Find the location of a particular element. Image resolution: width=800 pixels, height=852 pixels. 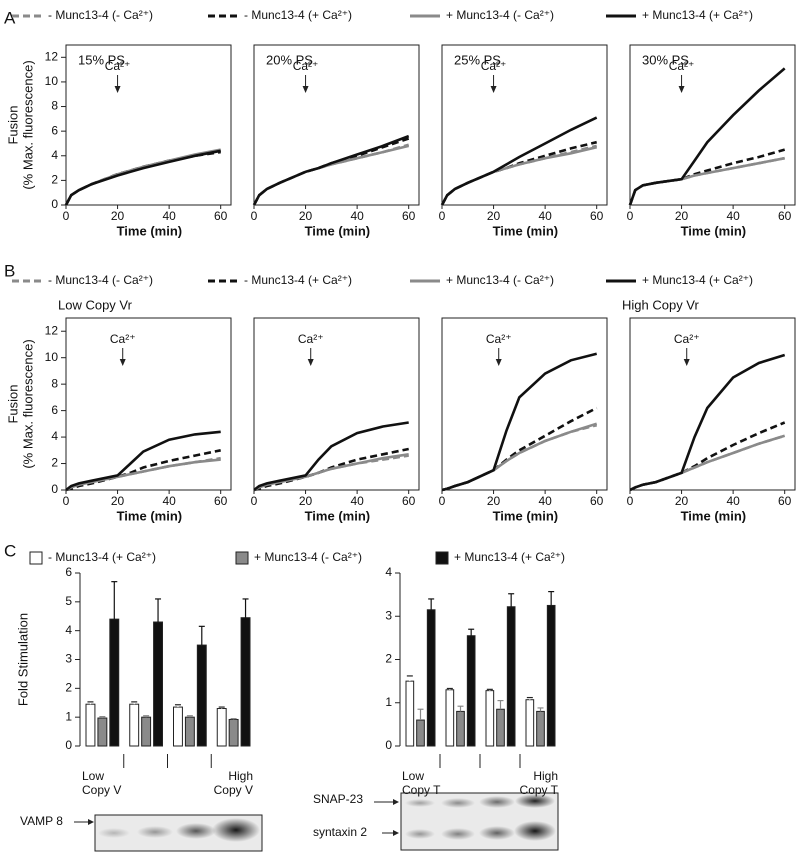

legend-label: + Munc13-4 (+ Ca²⁺) is located at coordinates (697, 280).